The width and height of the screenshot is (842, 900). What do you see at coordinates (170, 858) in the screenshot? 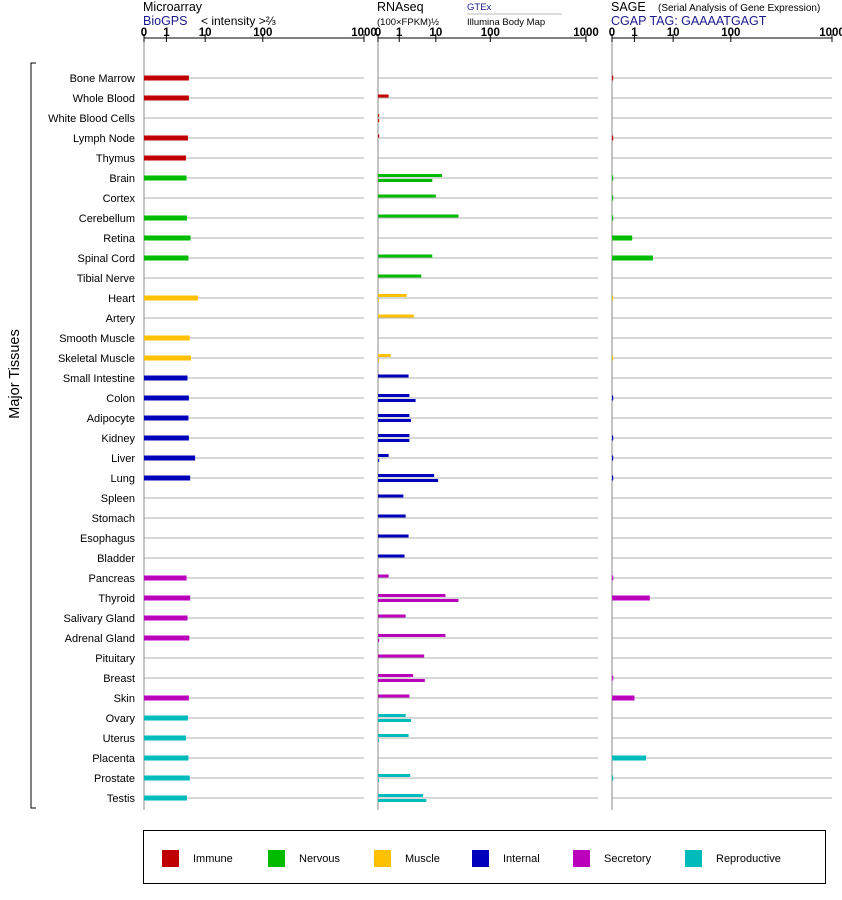
I see `legend-swatch-immune` at bounding box center [170, 858].